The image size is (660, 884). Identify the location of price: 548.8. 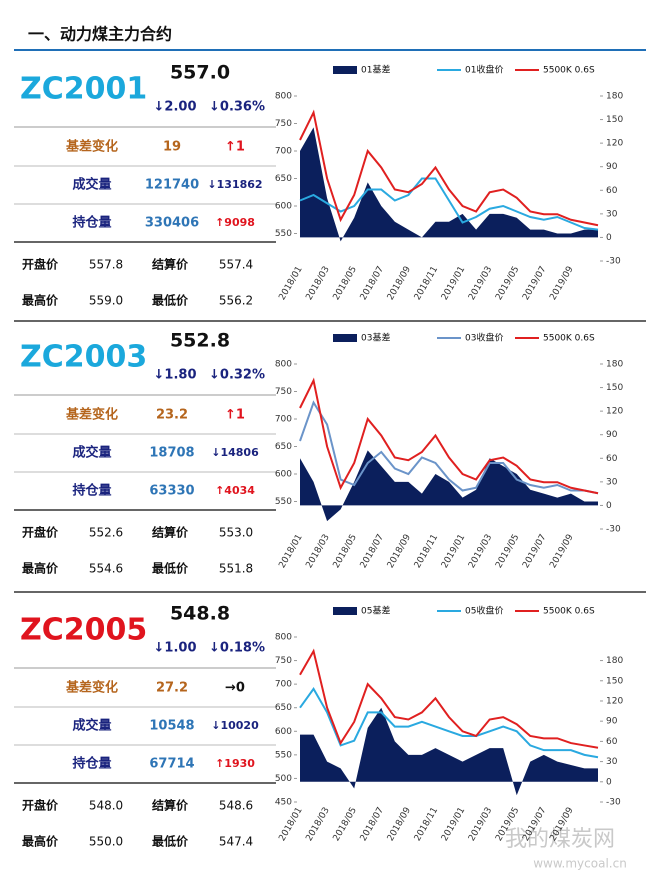
(200, 614).